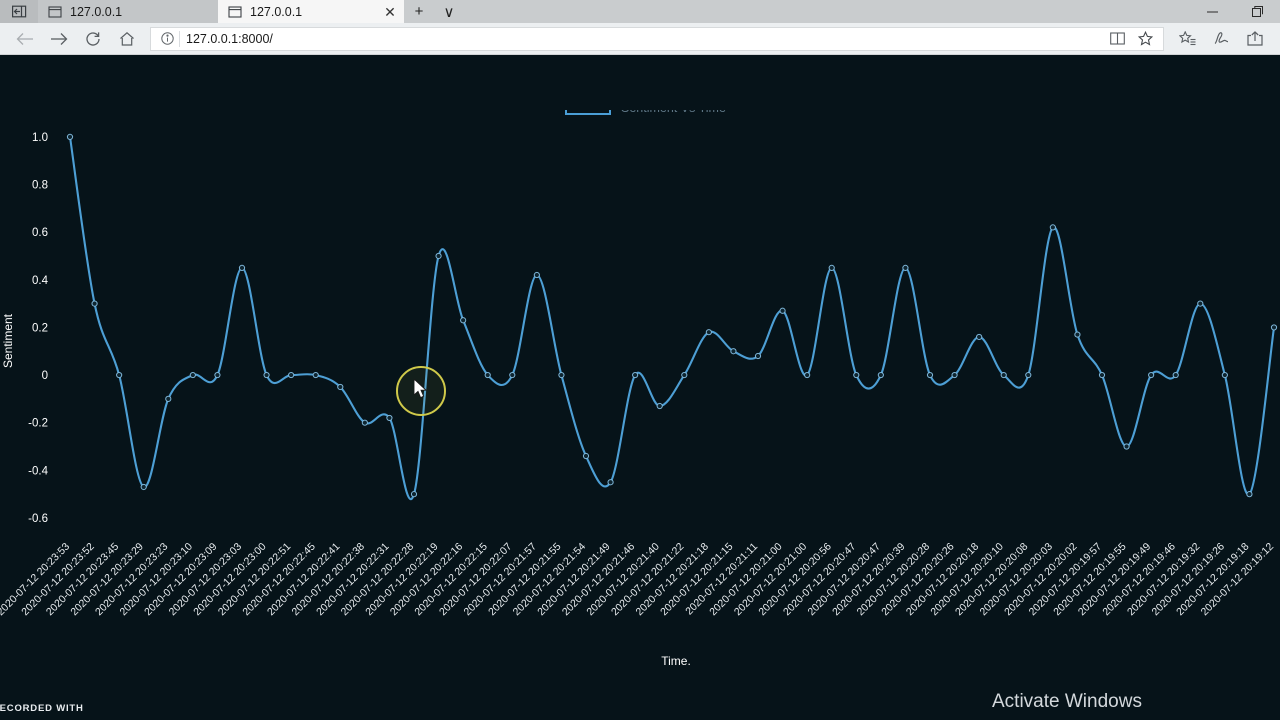 This screenshot has height=720, width=1280. Describe the element at coordinates (421, 389) in the screenshot. I see `mouse-cursor-icon` at that location.